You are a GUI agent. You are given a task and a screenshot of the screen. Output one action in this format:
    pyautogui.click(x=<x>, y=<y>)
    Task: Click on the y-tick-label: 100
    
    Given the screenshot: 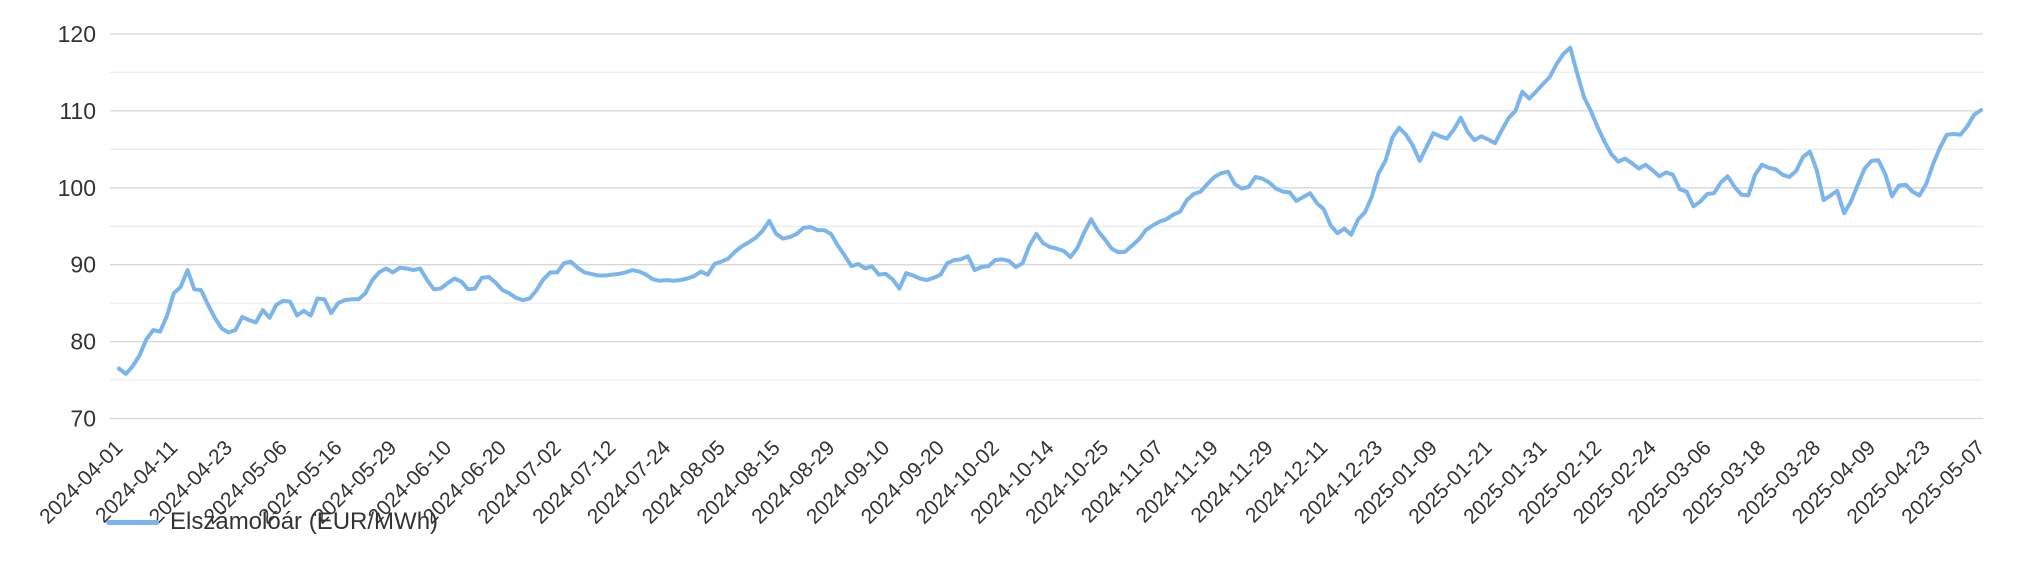 What is the action you would take?
    pyautogui.click(x=77, y=188)
    